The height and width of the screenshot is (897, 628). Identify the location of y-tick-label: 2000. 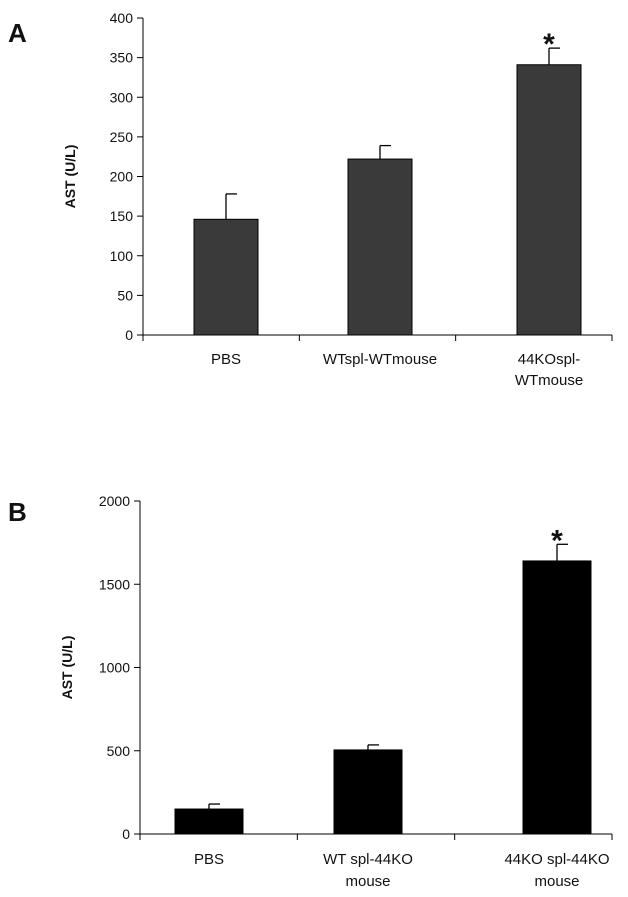
(114, 501).